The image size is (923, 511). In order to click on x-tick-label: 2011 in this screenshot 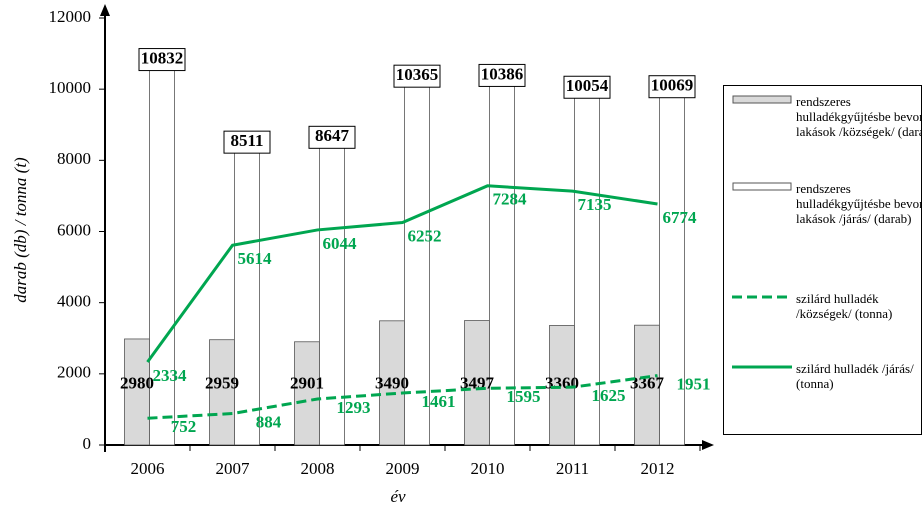, I will do `click(572, 468)`.